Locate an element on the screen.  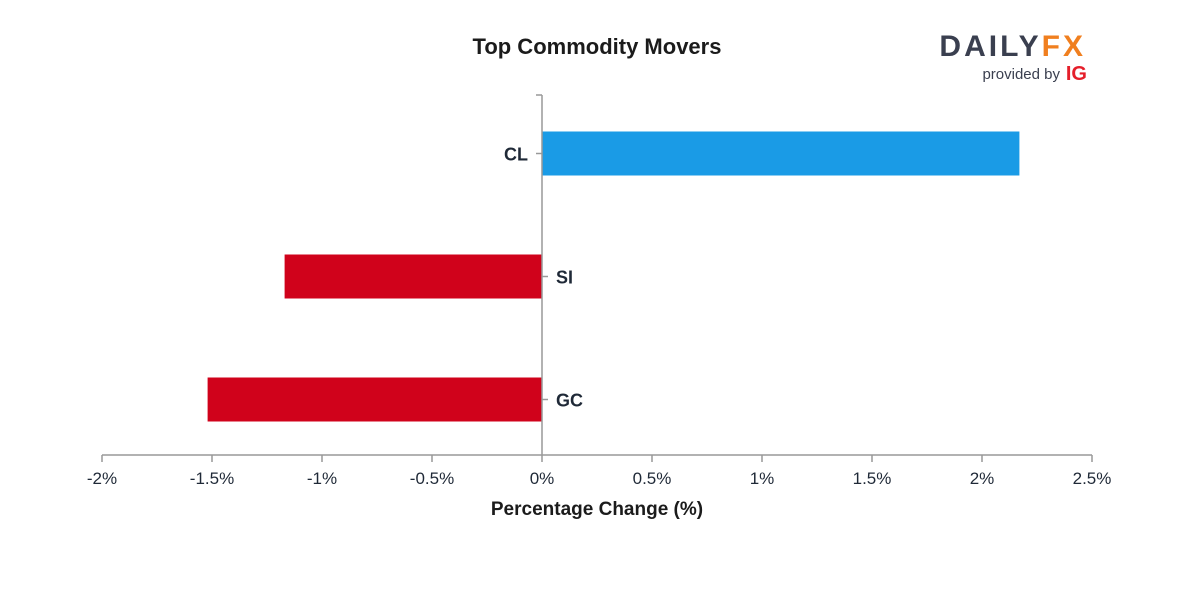
category-label-cl: CL is located at coordinates (516, 155).